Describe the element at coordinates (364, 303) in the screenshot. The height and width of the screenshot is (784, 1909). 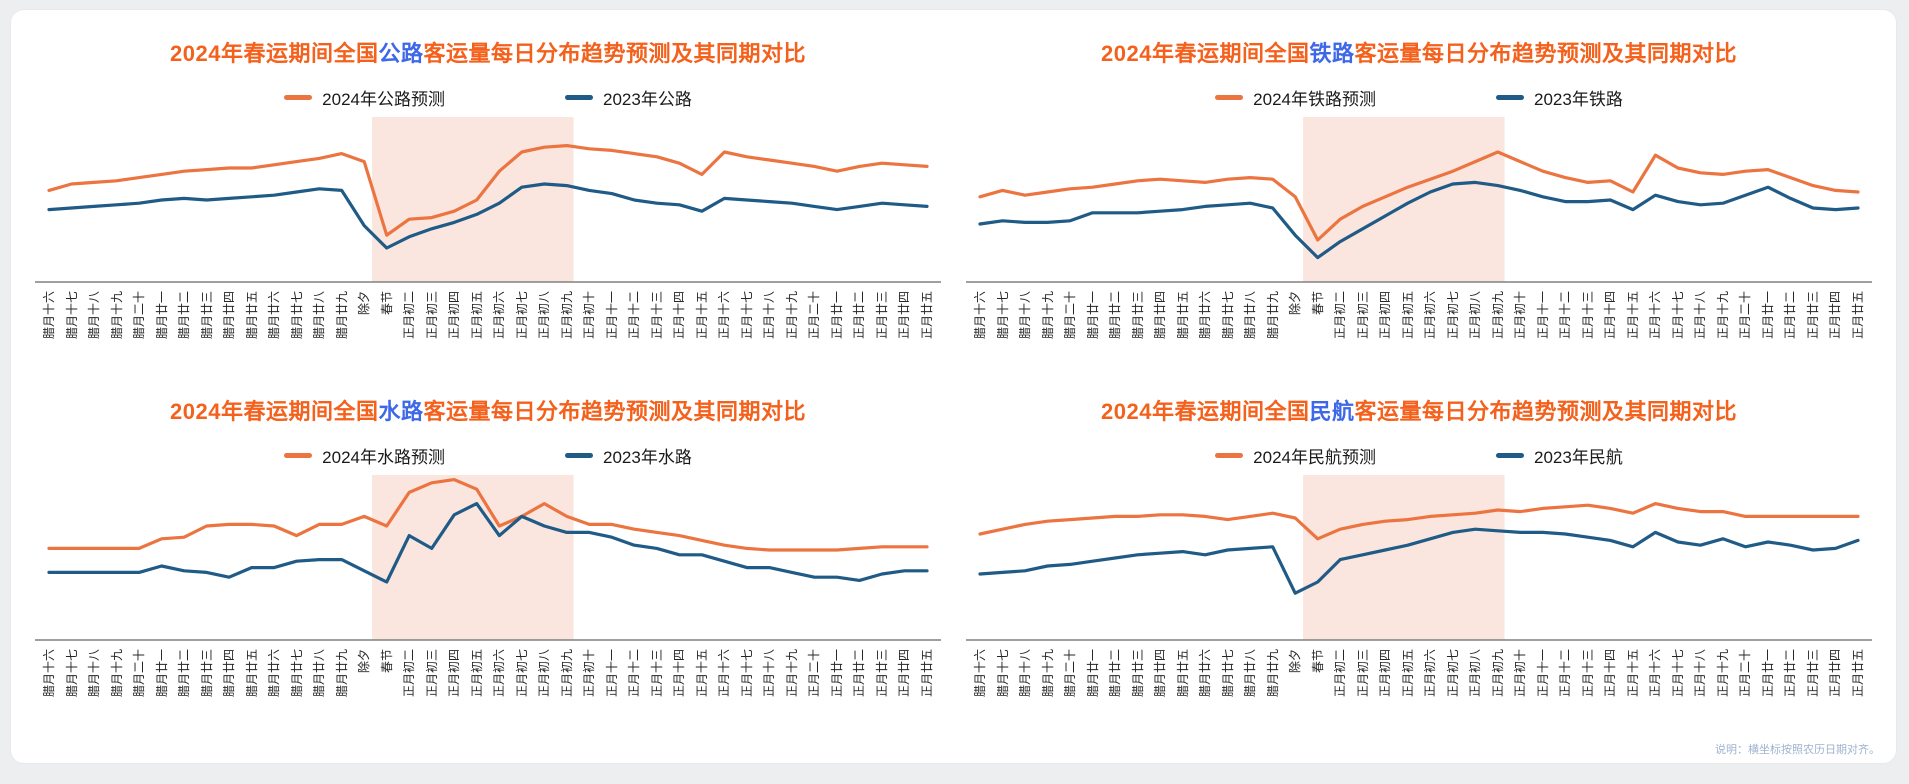
I see `x-tick-label: 除夕` at that location.